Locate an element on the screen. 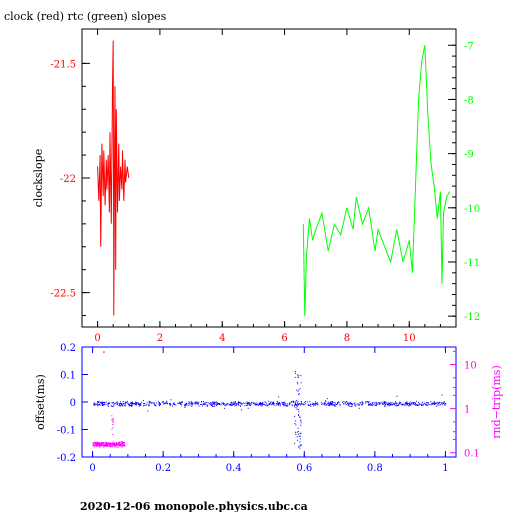 The image size is (512, 512). bottom-left-y-tick-label: 0.1 is located at coordinates (68, 376).